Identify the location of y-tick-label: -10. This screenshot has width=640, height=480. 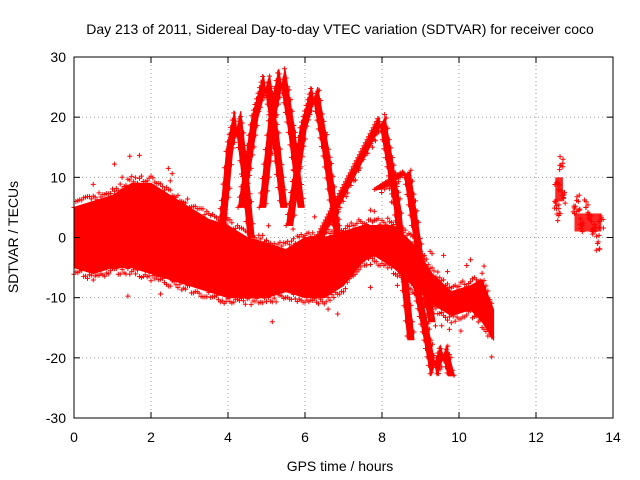
(56, 298).